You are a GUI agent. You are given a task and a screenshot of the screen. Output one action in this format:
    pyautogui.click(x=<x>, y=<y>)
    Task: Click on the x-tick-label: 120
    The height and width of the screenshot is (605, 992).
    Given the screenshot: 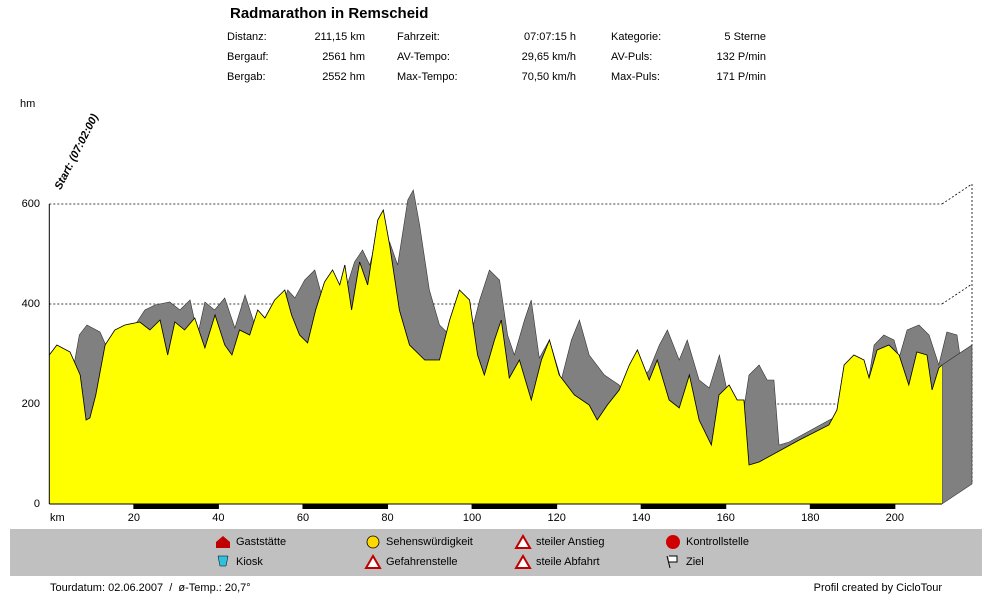 What is the action you would take?
    pyautogui.click(x=556, y=518)
    